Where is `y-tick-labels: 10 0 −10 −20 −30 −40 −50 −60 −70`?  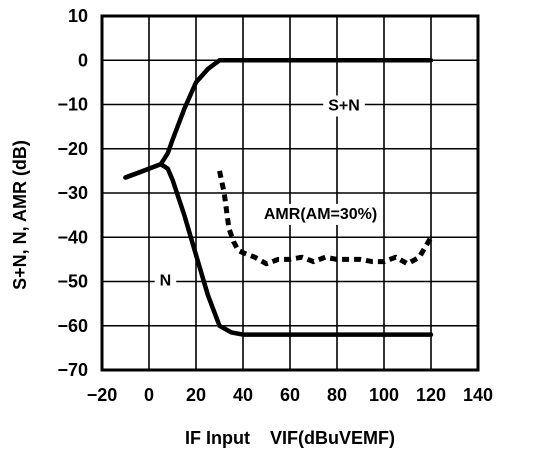
y-tick-labels: 10 0 −10 −20 −30 −40 −50 −60 −70 is located at coordinates (72, 193).